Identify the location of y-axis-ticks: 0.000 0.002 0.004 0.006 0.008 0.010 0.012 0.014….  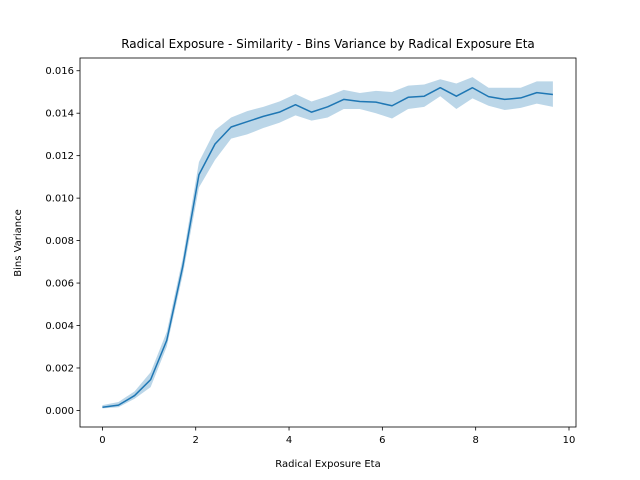
(62, 241).